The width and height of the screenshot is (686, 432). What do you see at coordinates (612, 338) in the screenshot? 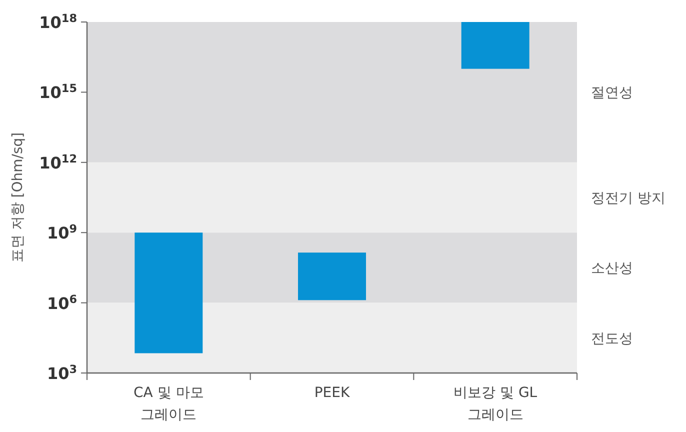
I see `band-label: 전도성` at bounding box center [612, 338].